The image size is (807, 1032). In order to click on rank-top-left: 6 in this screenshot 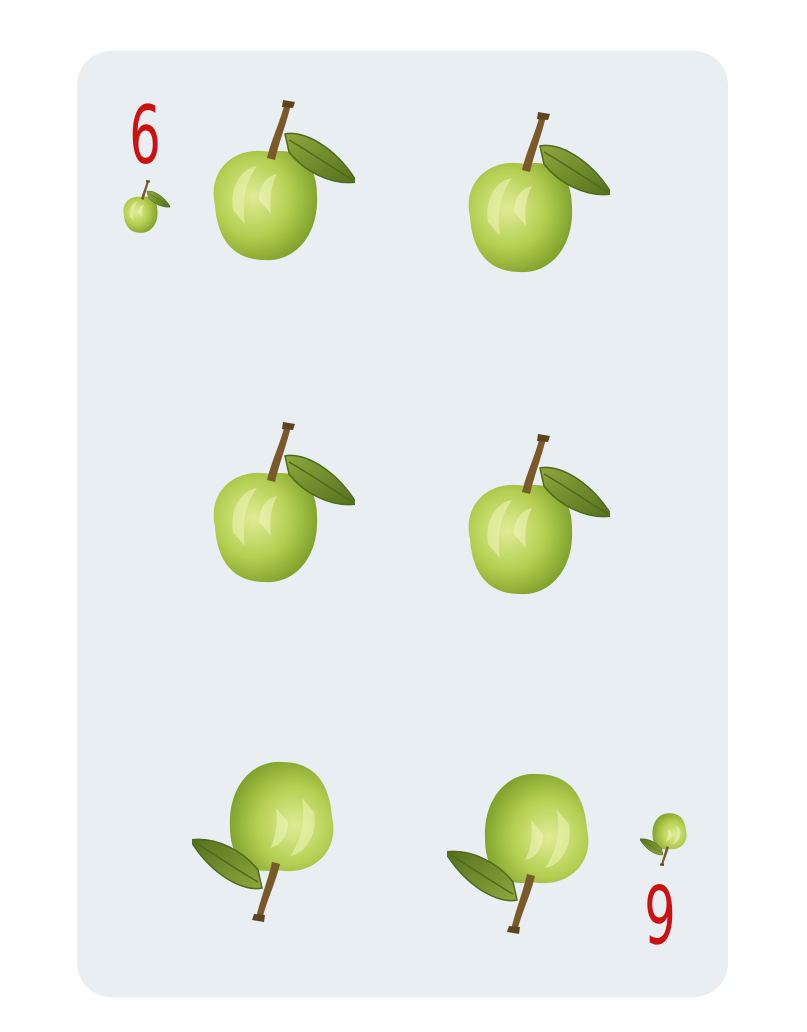, I will do `click(145, 135)`.